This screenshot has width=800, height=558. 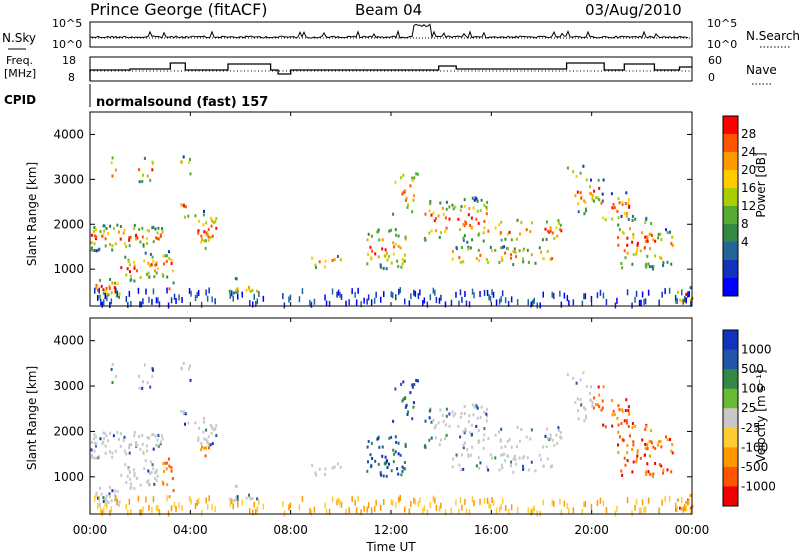 What do you see at coordinates (752, 389) in the screenshot?
I see `colorbar-tick-label: 100` at bounding box center [752, 389].